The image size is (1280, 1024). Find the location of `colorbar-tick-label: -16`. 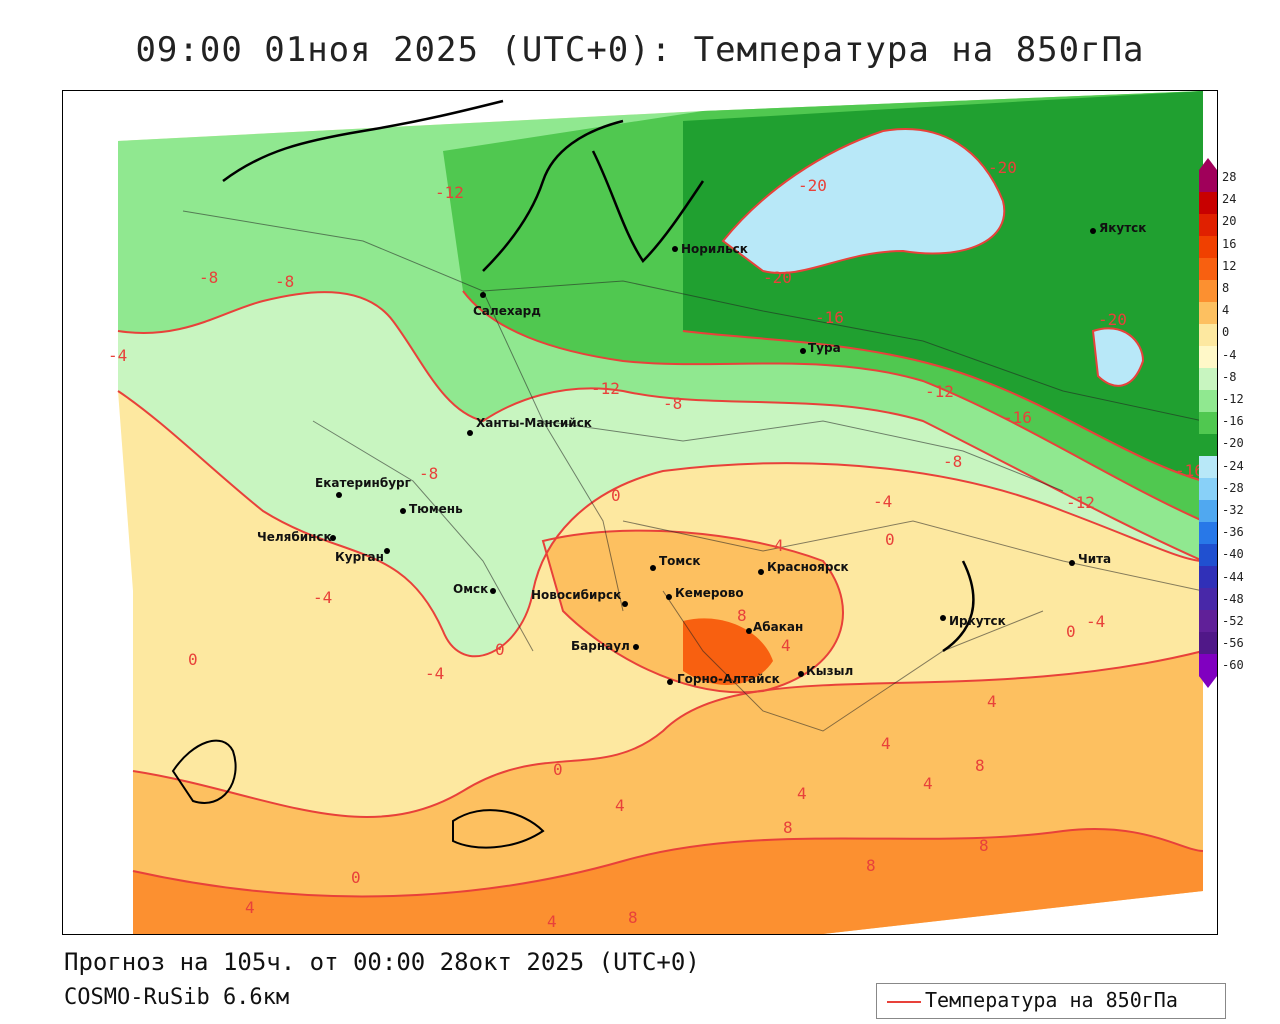

colorbar-tick-label: -16 is located at coordinates (1233, 421).